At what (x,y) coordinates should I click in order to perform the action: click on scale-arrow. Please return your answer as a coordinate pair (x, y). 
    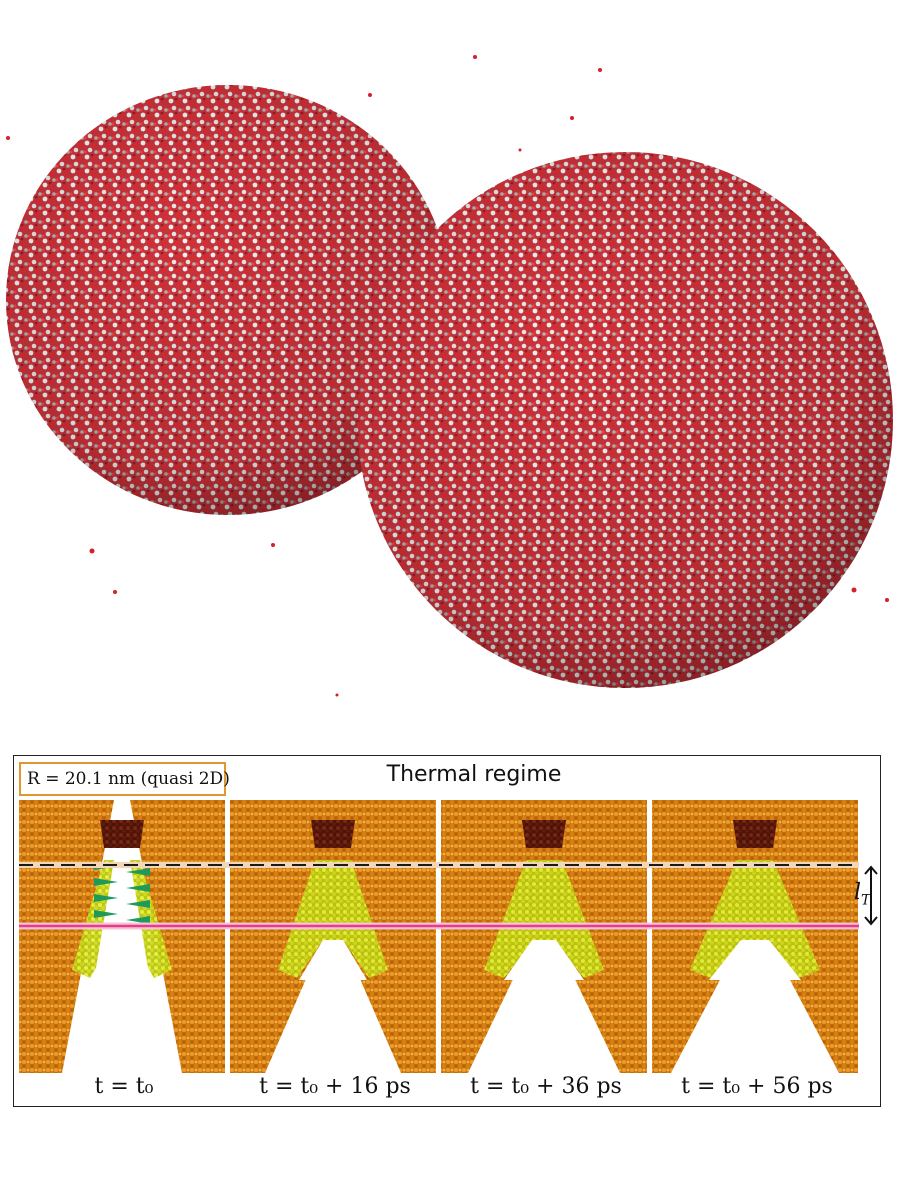
    Looking at the image, I should click on (871, 895).